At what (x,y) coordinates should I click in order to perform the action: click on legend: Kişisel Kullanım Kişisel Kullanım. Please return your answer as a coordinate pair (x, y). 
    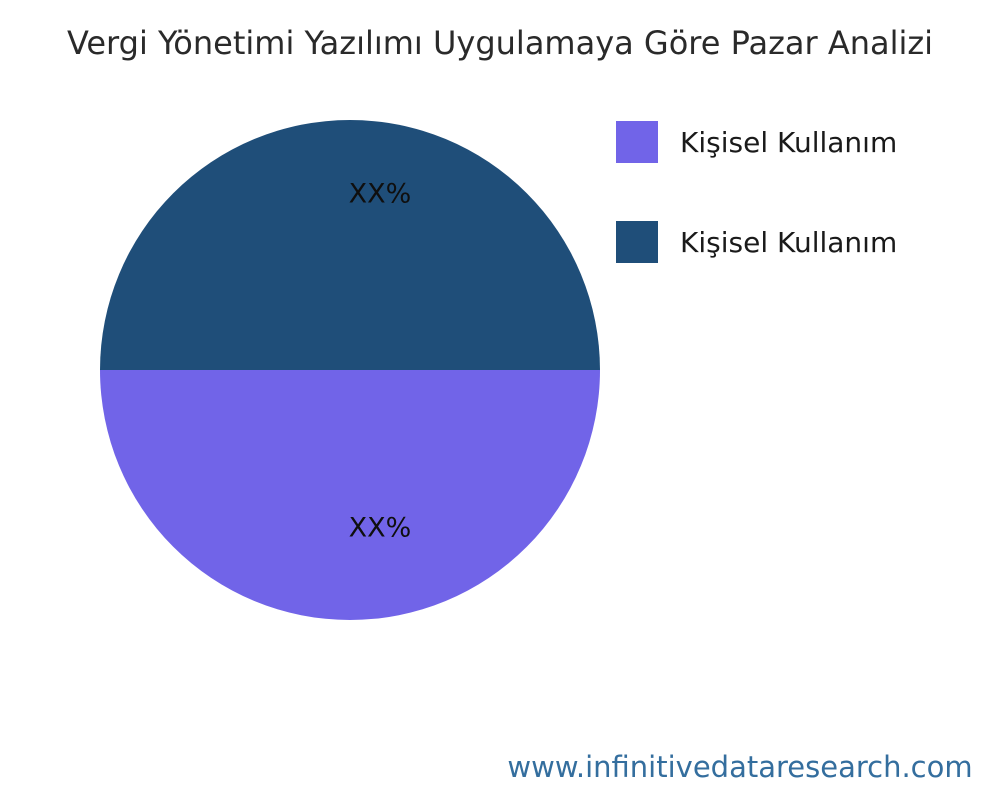
    Looking at the image, I should click on (756, 221).